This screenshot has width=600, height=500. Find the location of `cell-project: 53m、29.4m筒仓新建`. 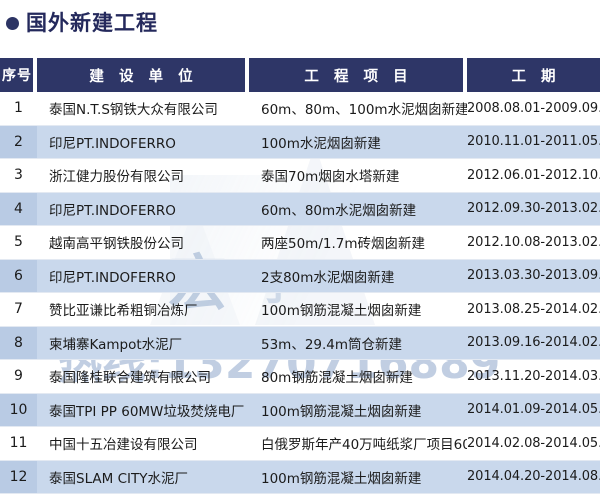

cell-project: 53m、29.4m筒仓新建 is located at coordinates (358, 343).